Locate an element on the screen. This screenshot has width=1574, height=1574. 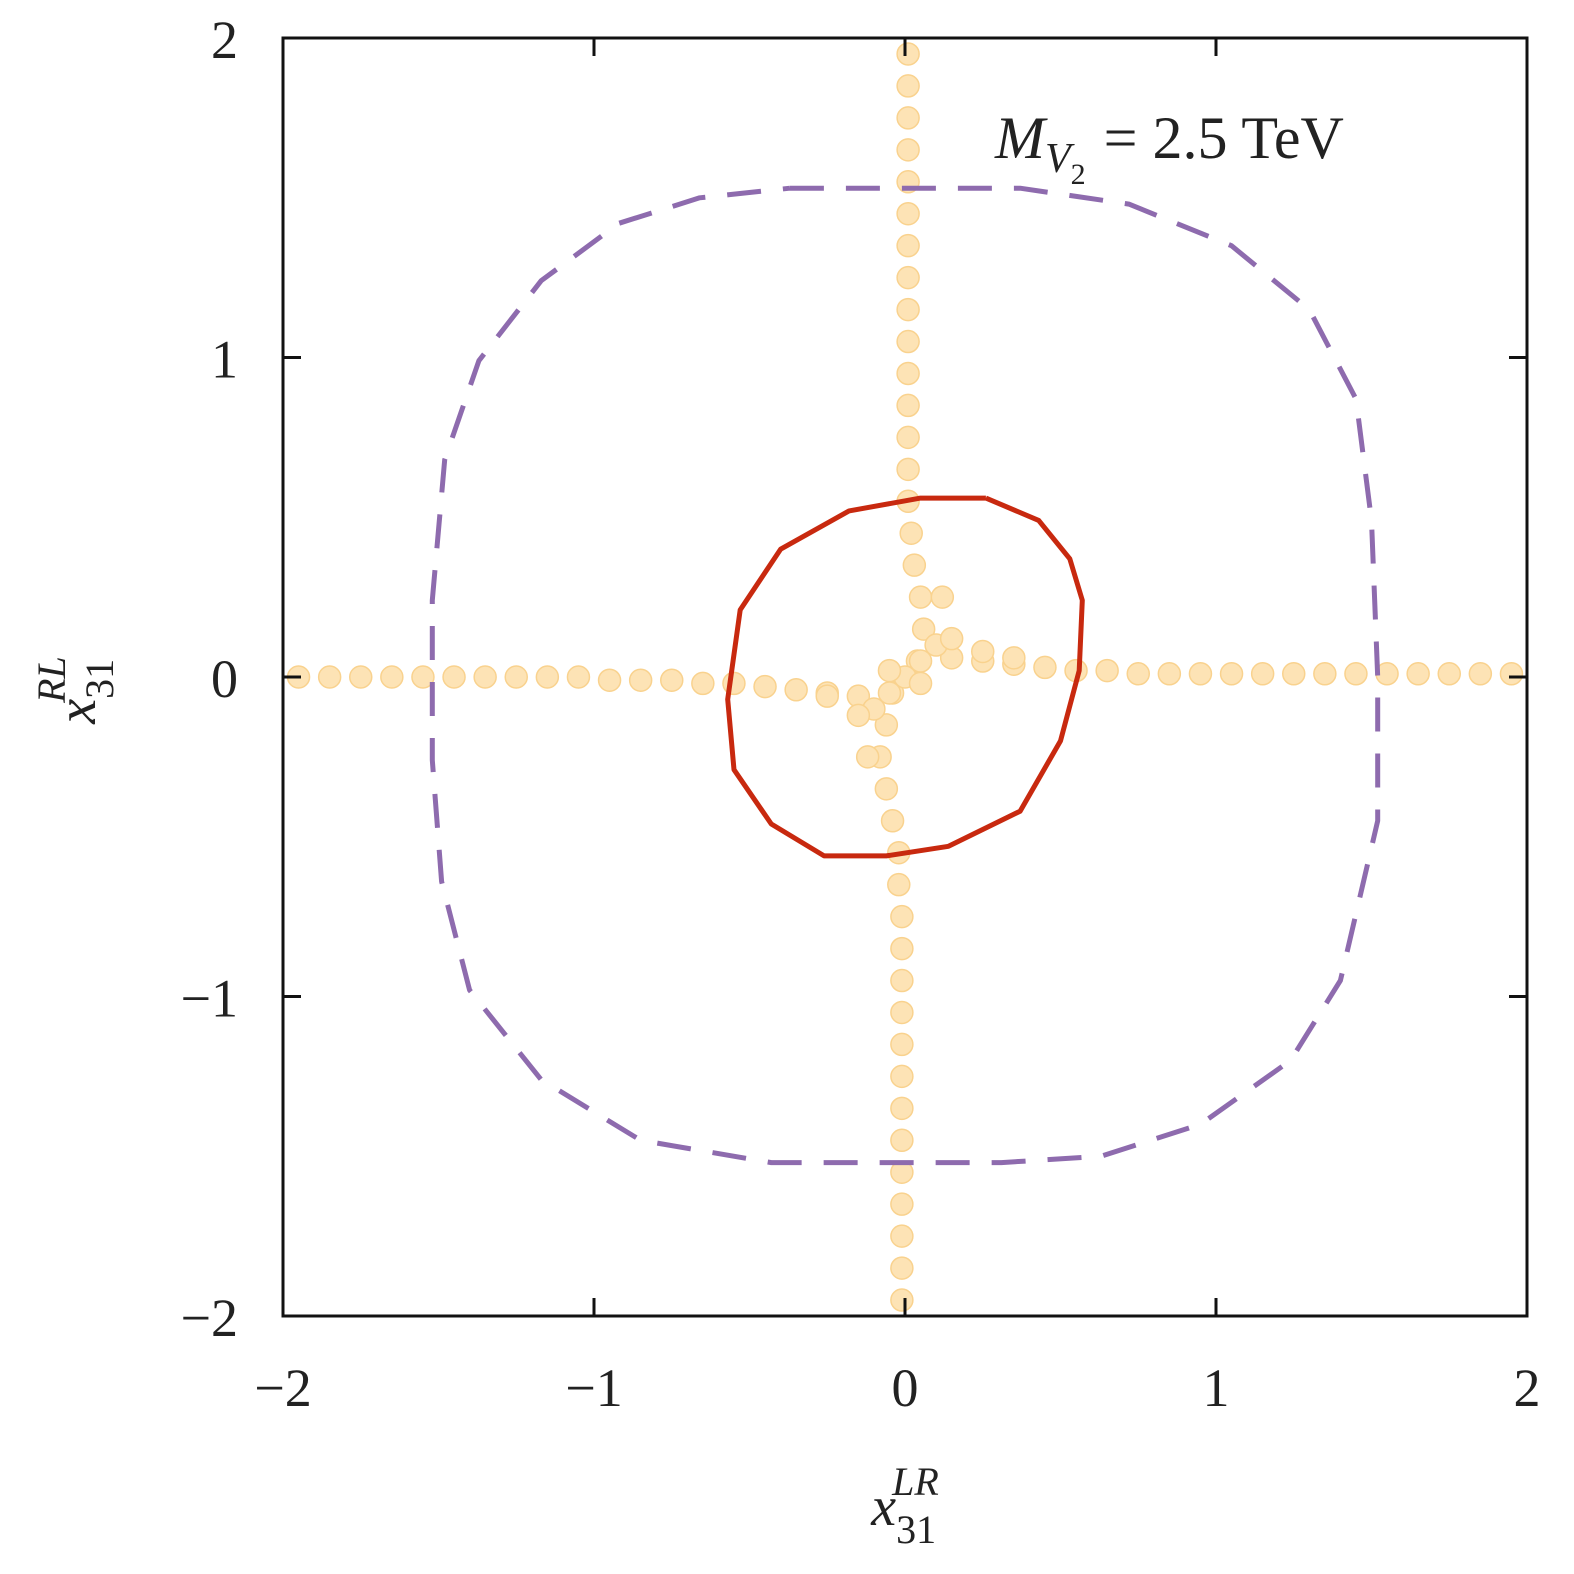
x-tick-label: −1 is located at coordinates (593, 1388).